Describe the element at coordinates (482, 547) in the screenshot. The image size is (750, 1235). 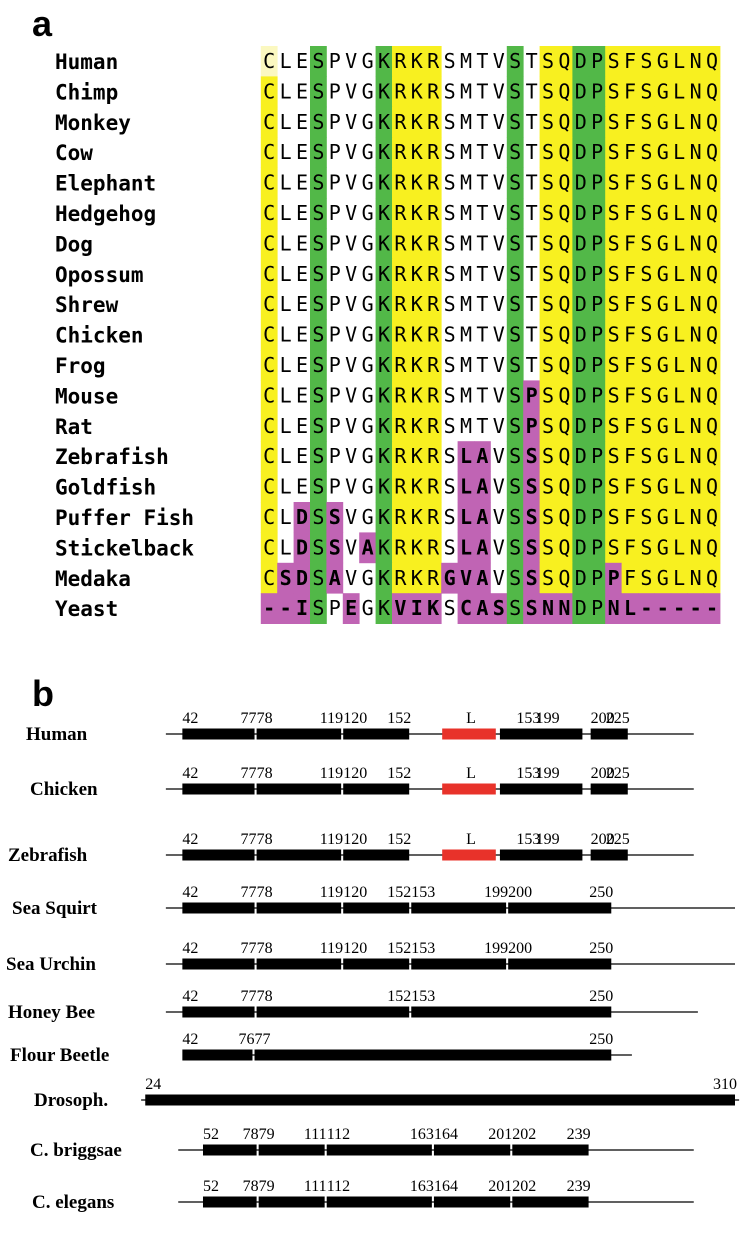
I see `residue: A` at that location.